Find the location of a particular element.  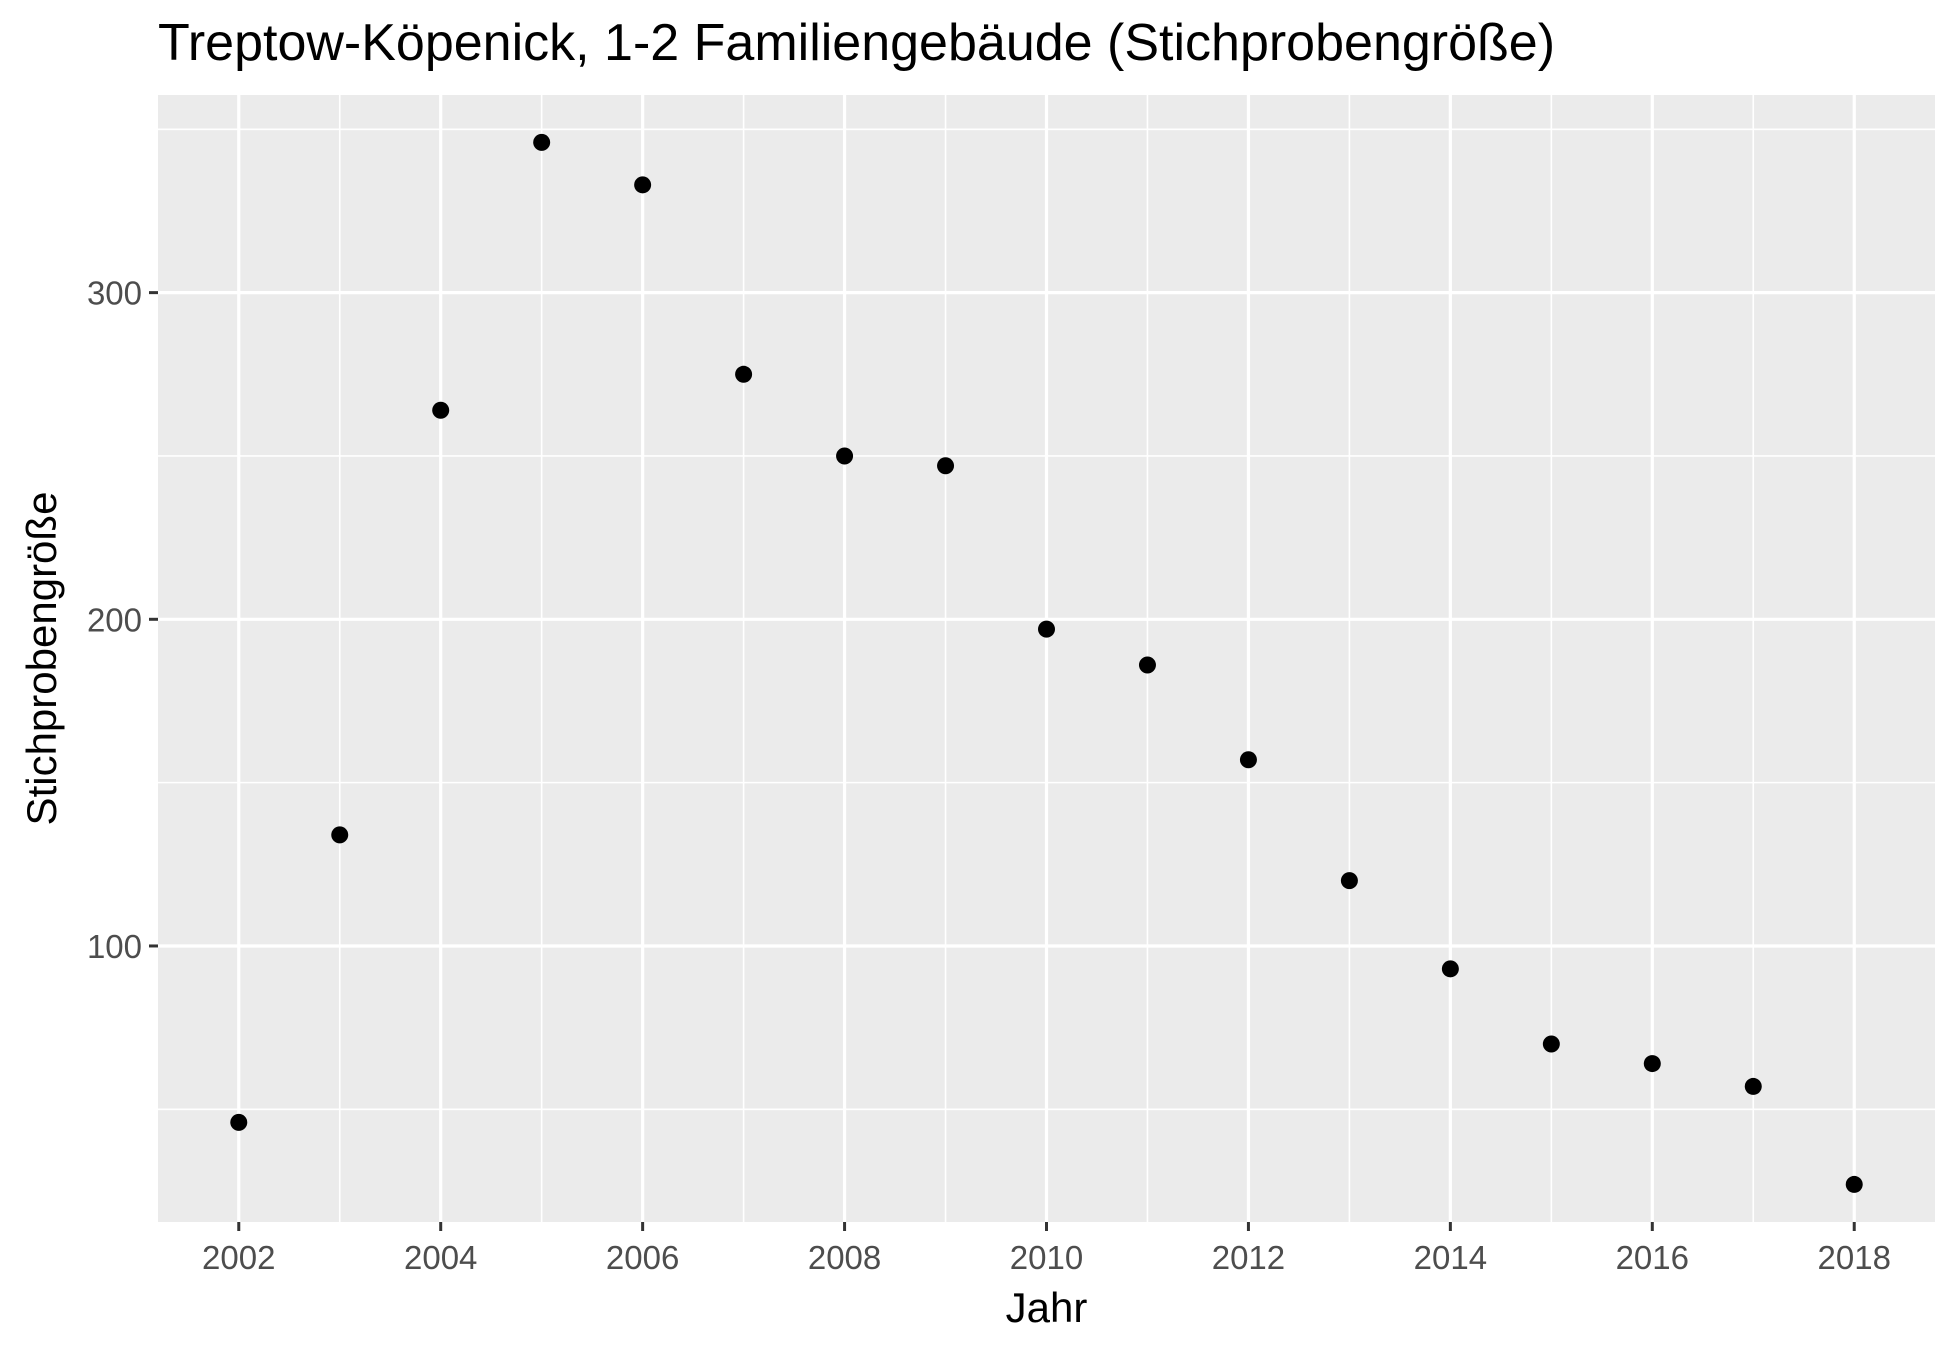

x-tick-label: 2004 is located at coordinates (440, 1257).